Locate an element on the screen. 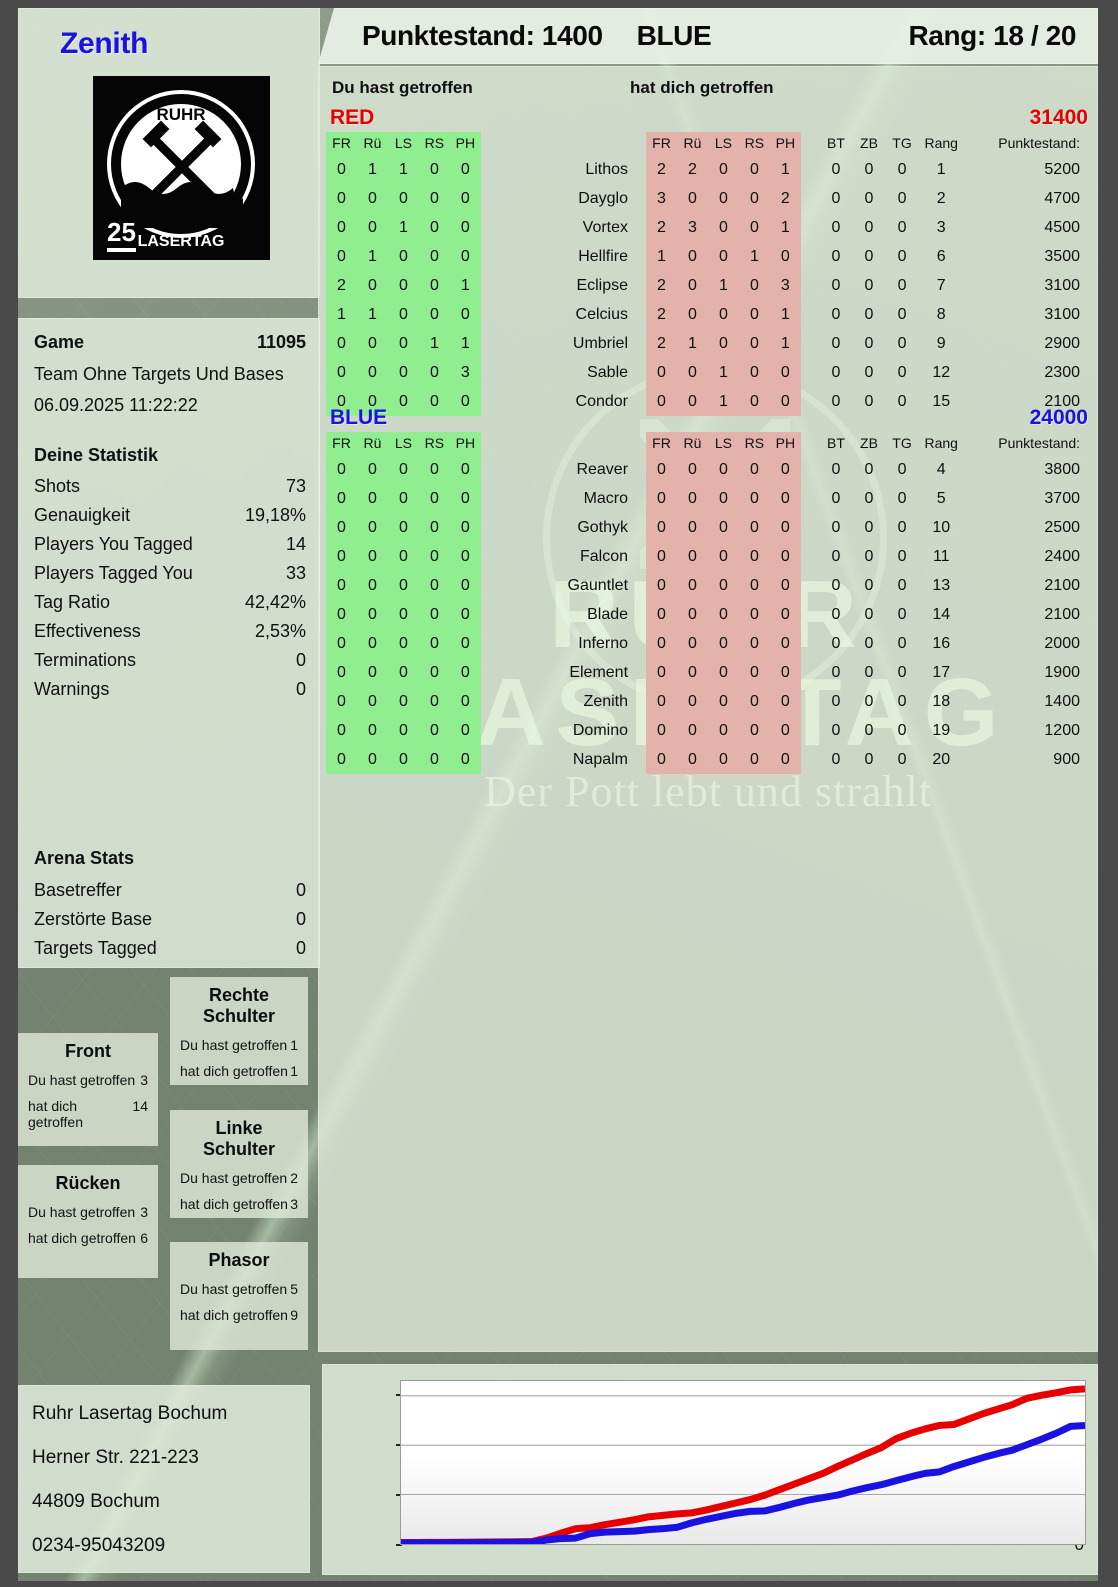  bodypart-phasor-hityou-value: 9 is located at coordinates (294, 1315).